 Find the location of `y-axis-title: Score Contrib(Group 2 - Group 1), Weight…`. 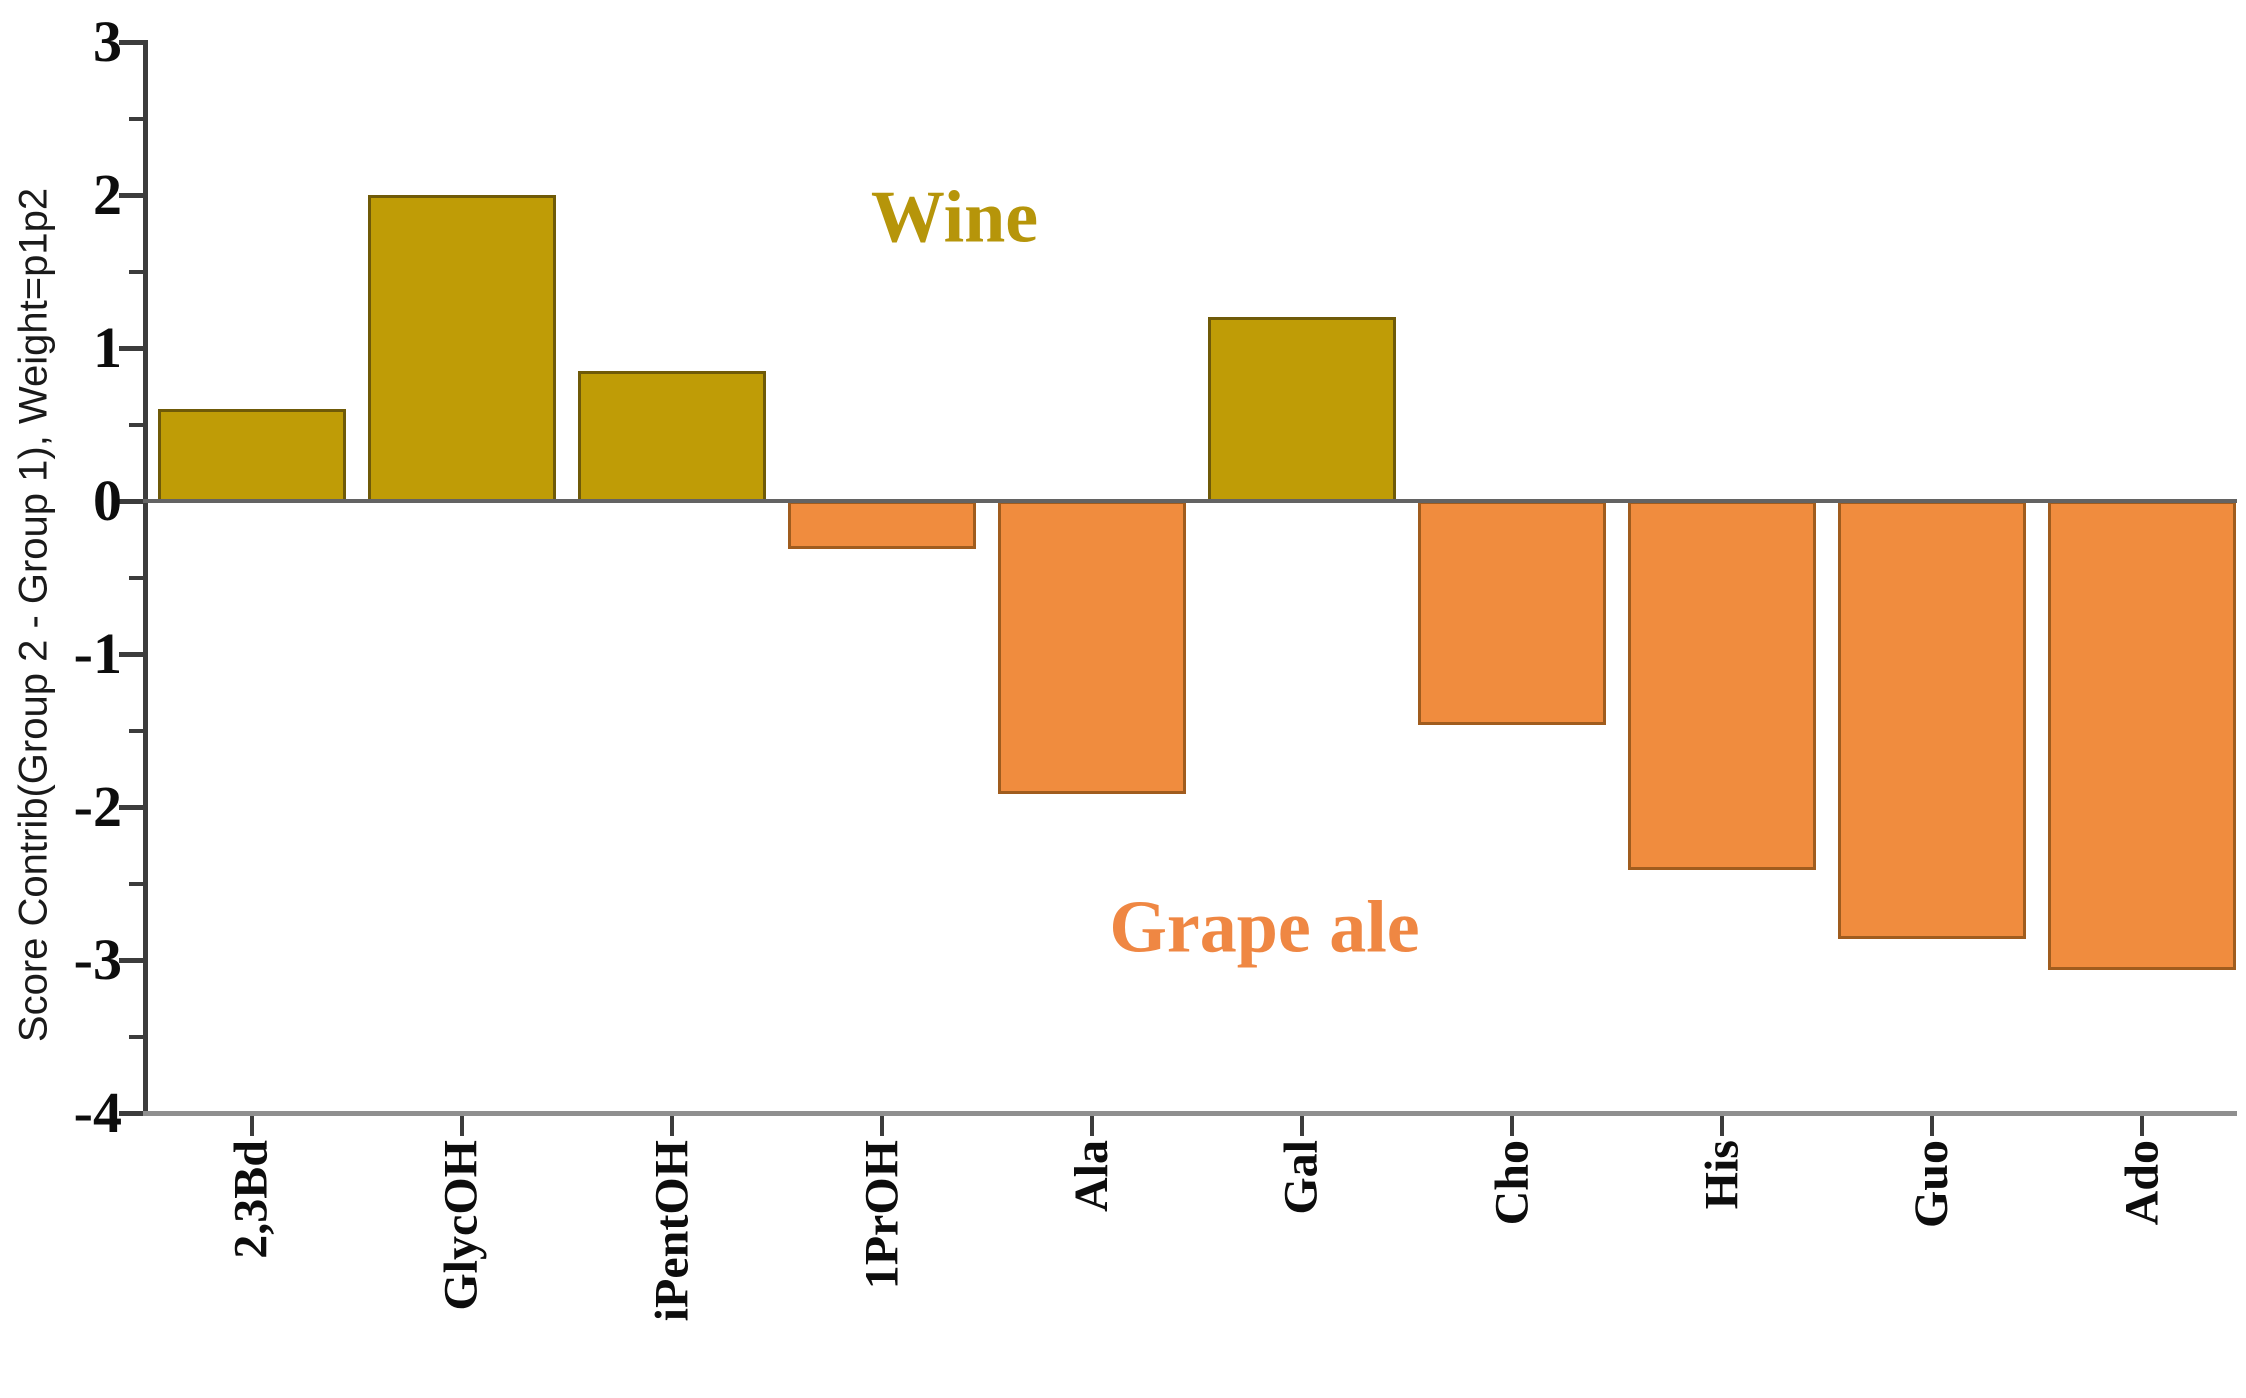

y-axis-title: Score Contrib(Group 2 - Group 1), Weight… is located at coordinates (33, 615).